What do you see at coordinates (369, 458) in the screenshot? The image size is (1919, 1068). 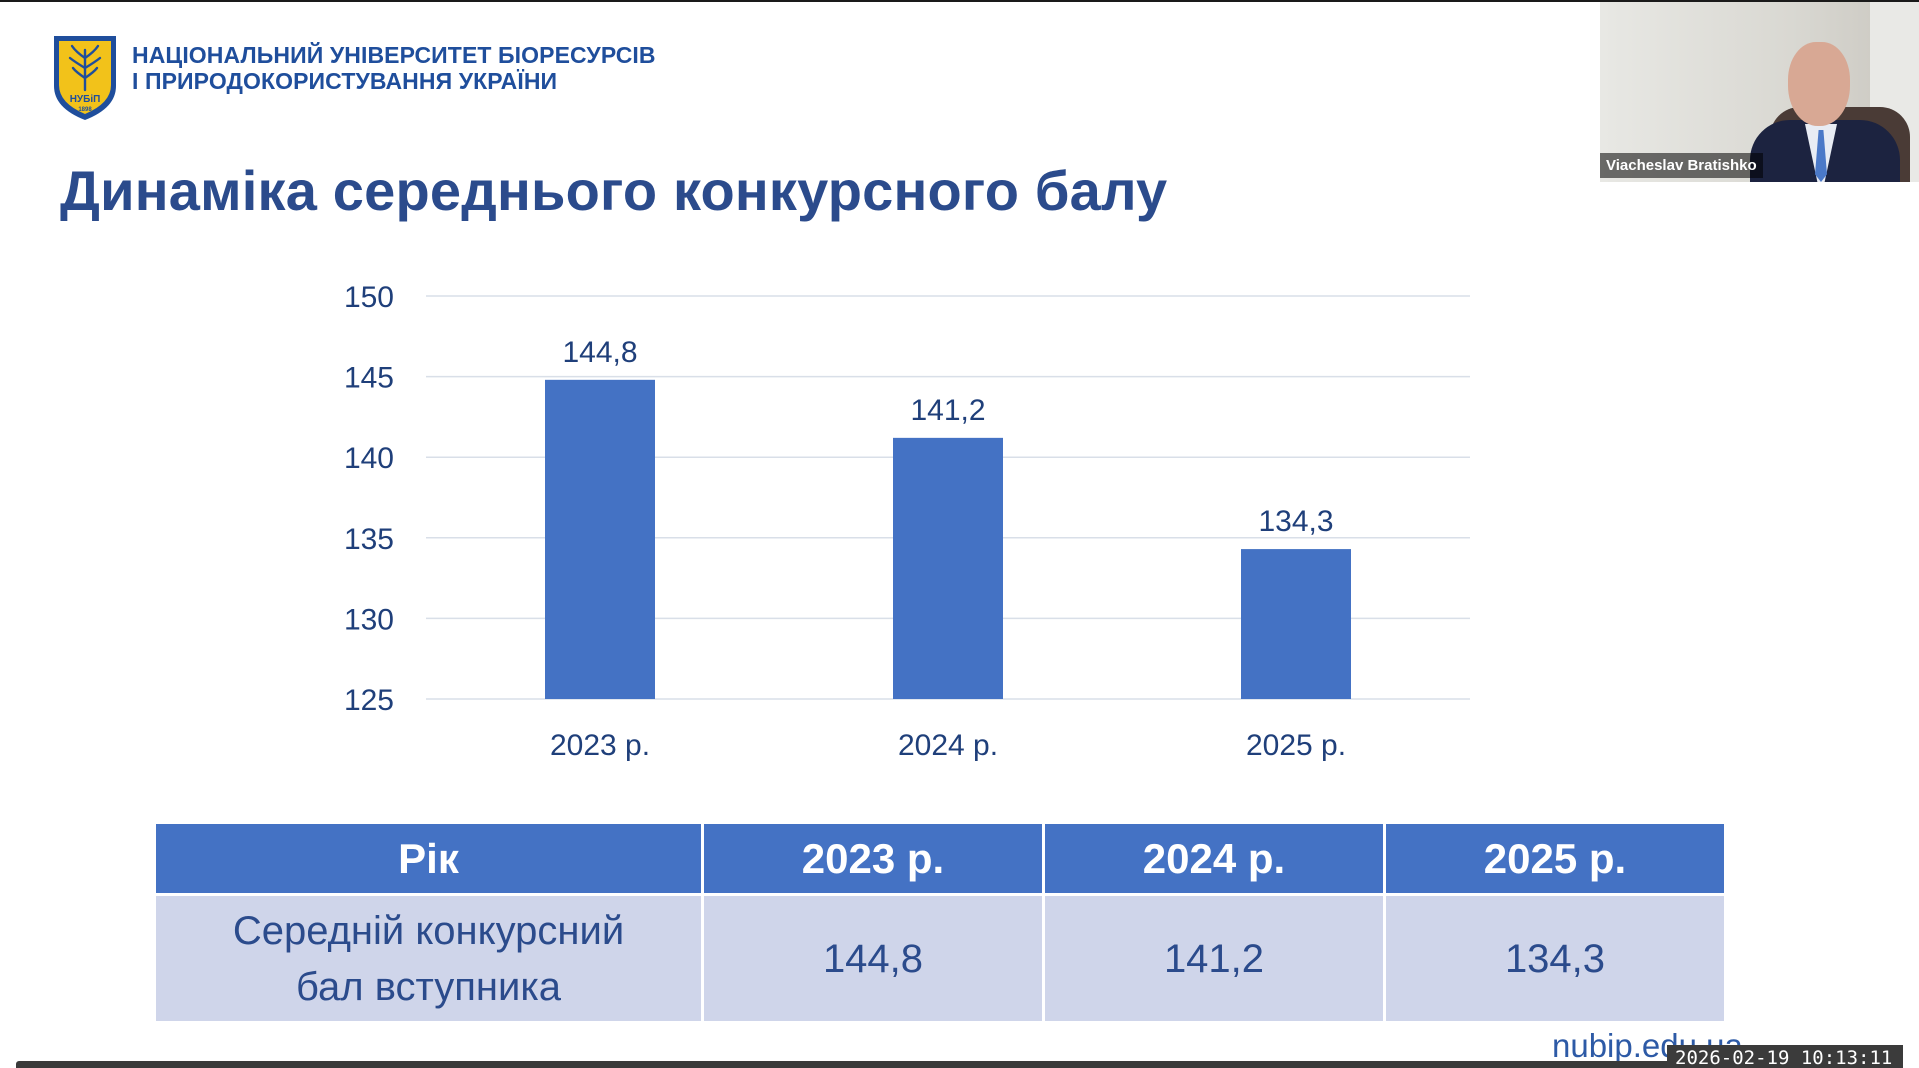 I see `y-tick-label-140: 140` at bounding box center [369, 458].